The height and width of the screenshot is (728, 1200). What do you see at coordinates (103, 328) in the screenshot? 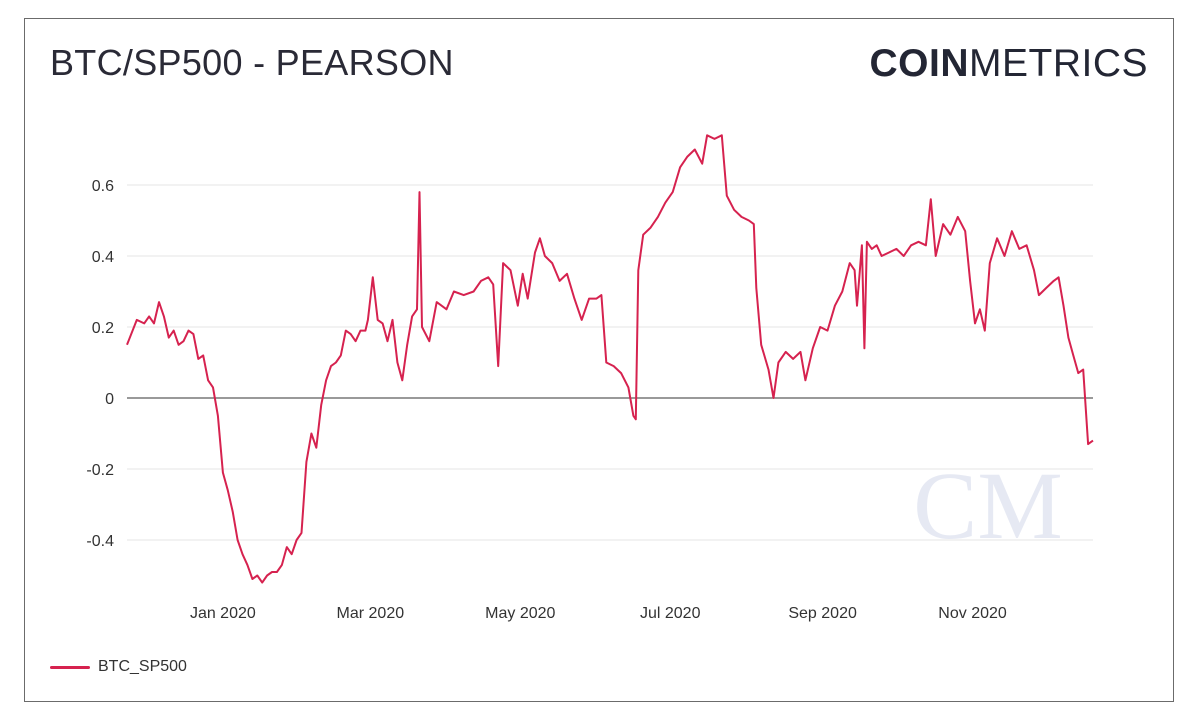
I see `y-tick-label: 0.2` at bounding box center [103, 328].